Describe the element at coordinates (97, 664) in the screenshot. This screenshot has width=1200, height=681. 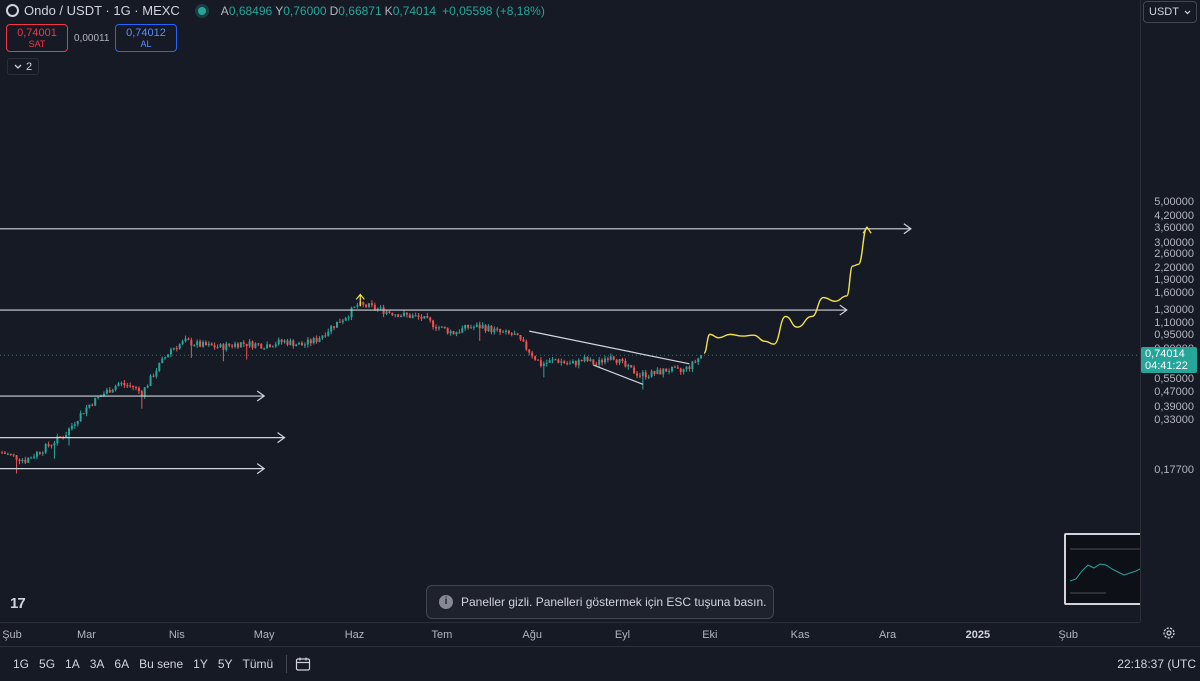
I see `range-button: 3A` at that location.